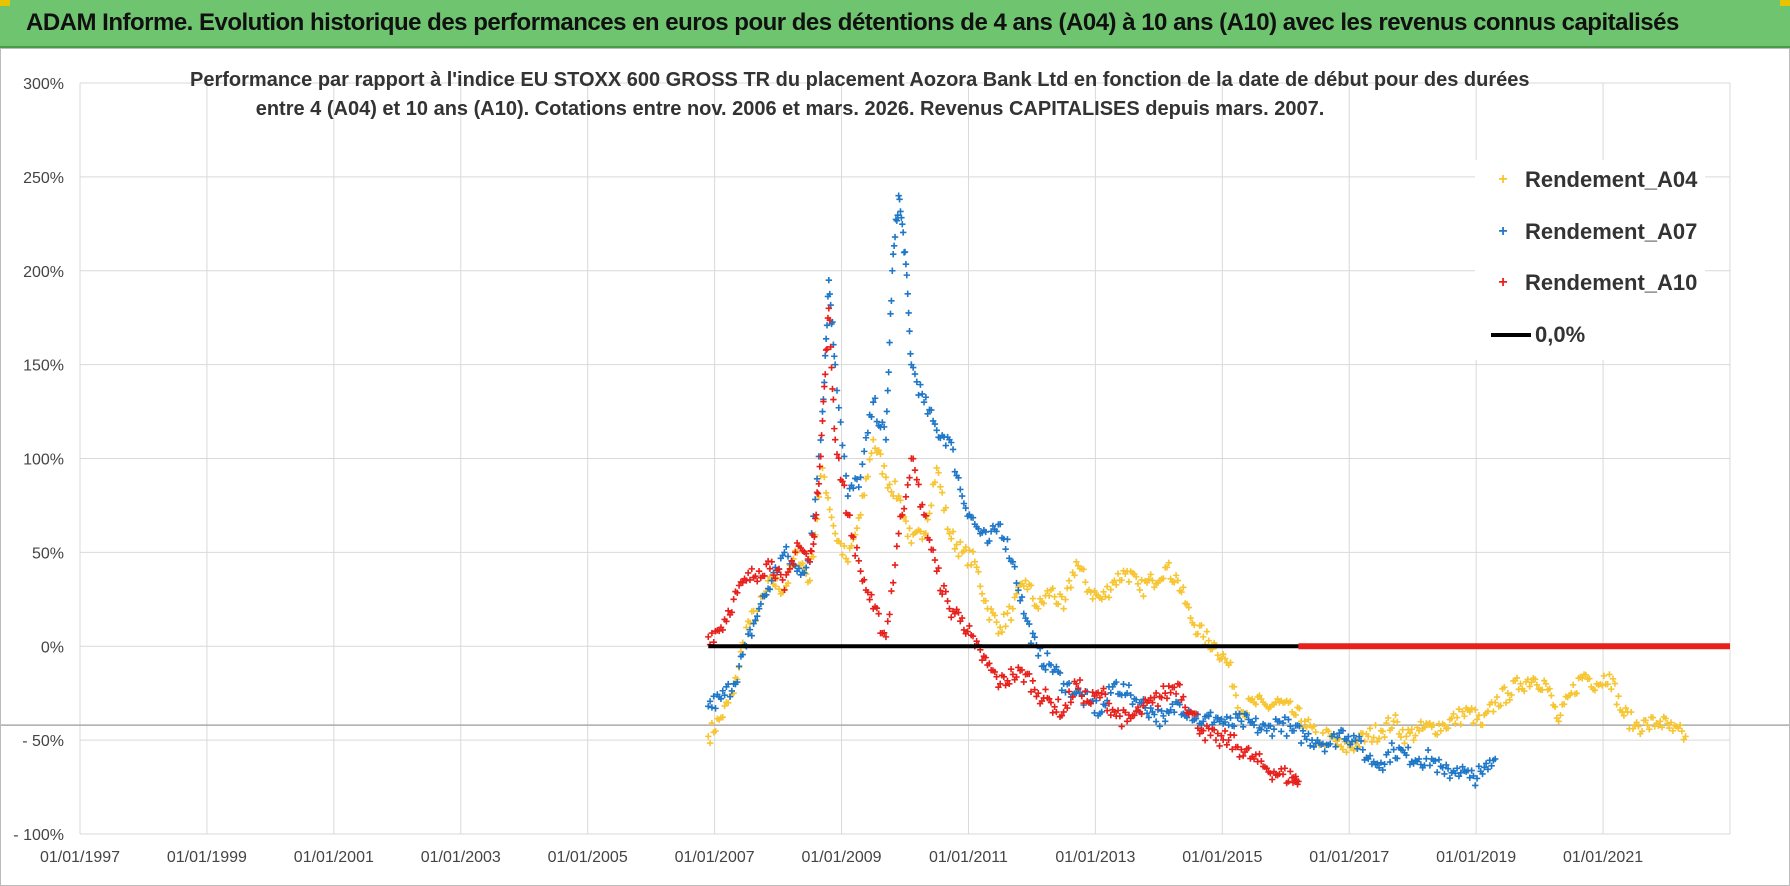 The height and width of the screenshot is (886, 1790). I want to click on x-tick-label: 01/01/2001, so click(334, 857).